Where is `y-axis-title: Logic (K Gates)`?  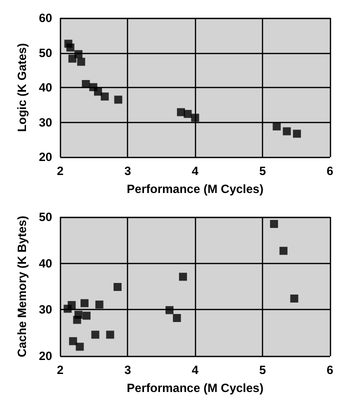 y-axis-title: Logic (K Gates) is located at coordinates (22, 87).